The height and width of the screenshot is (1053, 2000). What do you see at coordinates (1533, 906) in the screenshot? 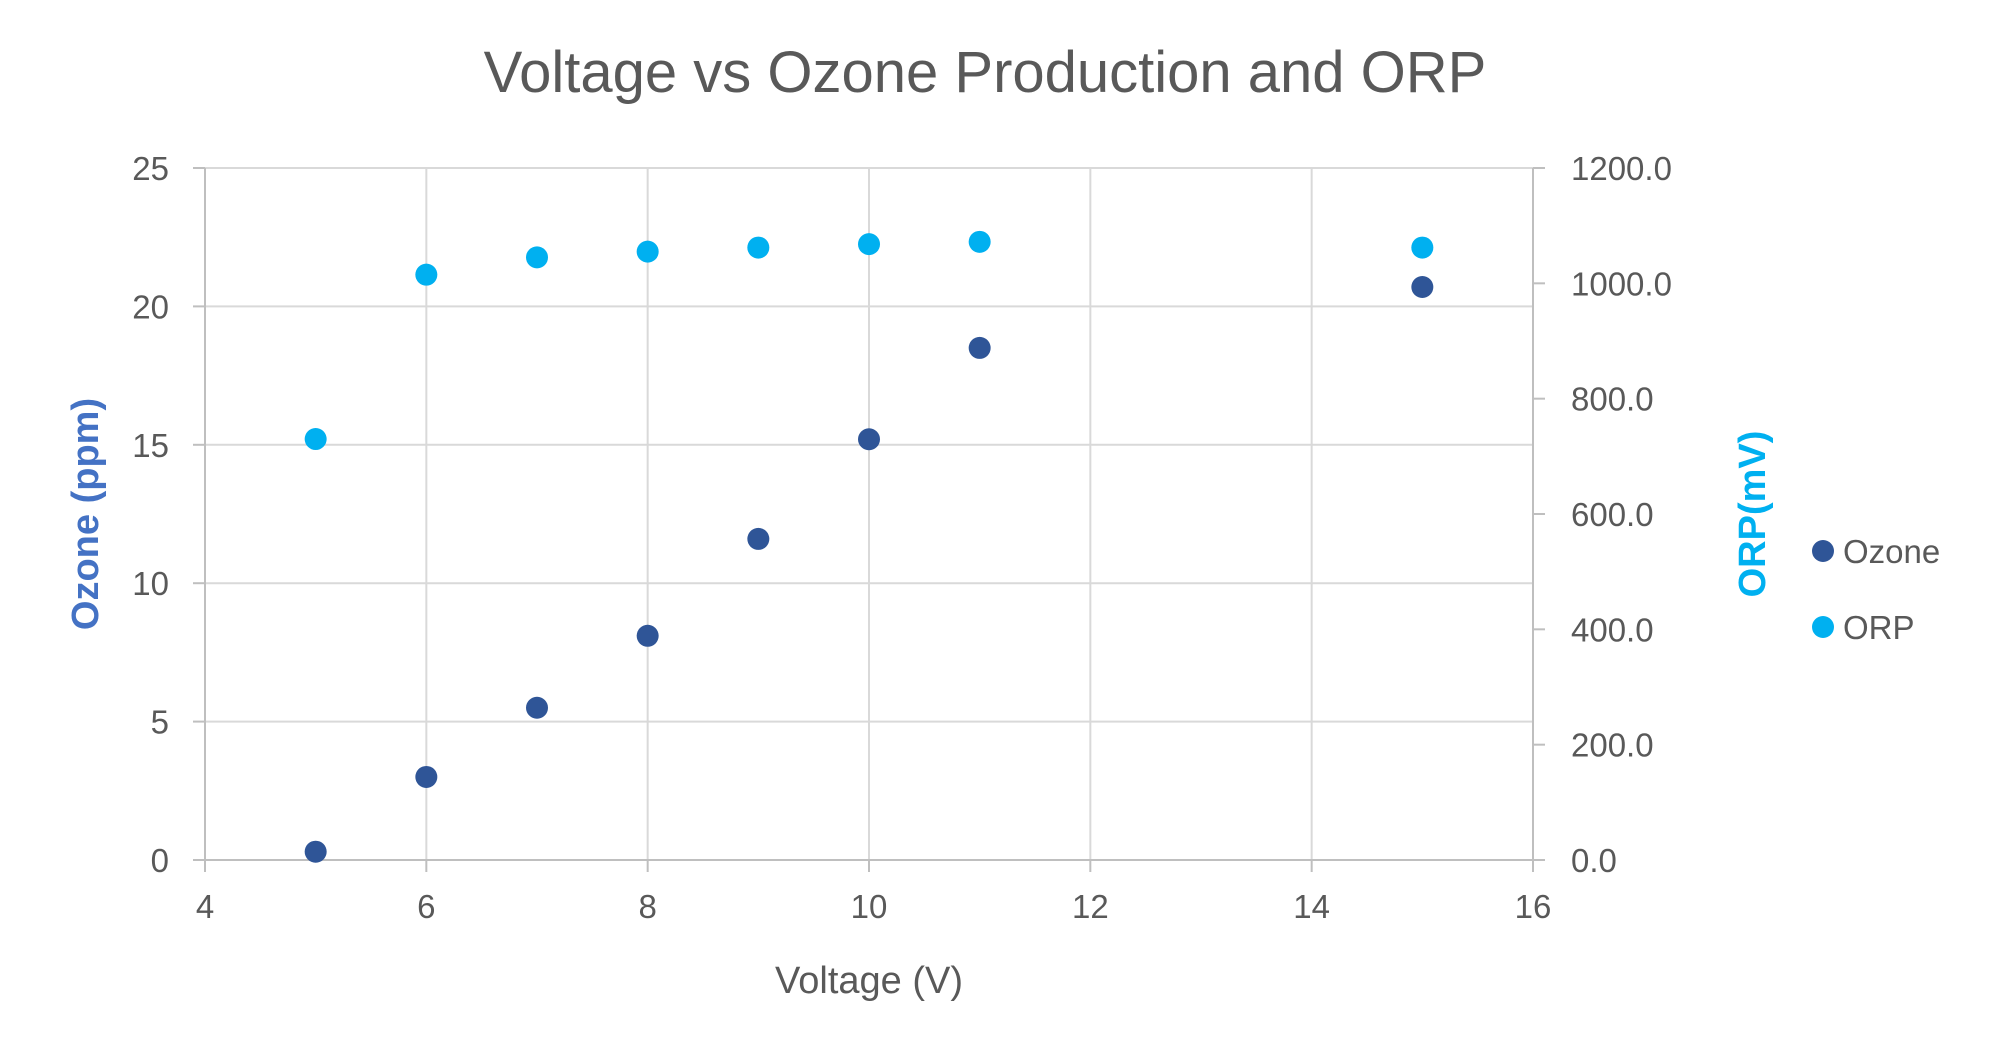
I see `x-tick-label: 16` at bounding box center [1533, 906].